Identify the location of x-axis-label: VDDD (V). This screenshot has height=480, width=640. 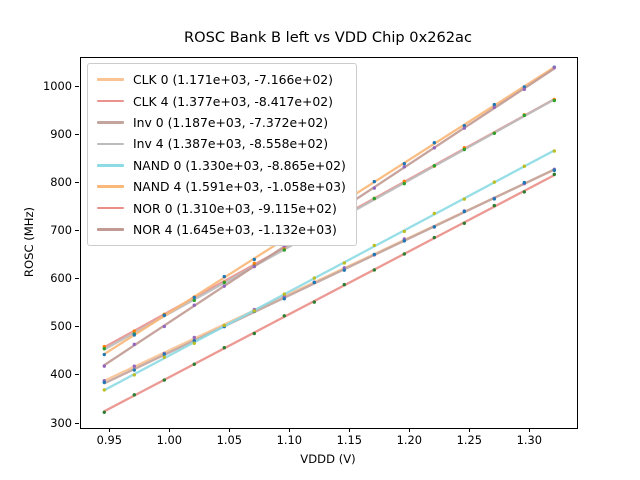
(328, 459).